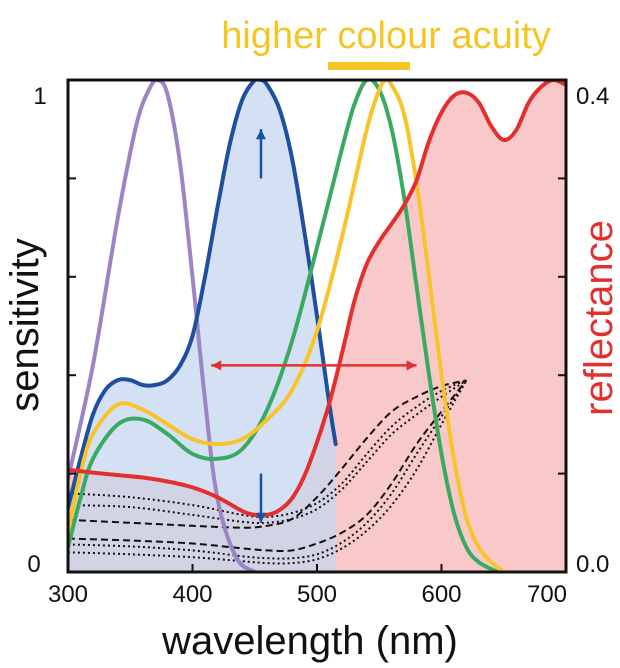 This screenshot has height=668, width=620. What do you see at coordinates (592, 96) in the screenshot?
I see `y-right-tick-label: 0.4` at bounding box center [592, 96].